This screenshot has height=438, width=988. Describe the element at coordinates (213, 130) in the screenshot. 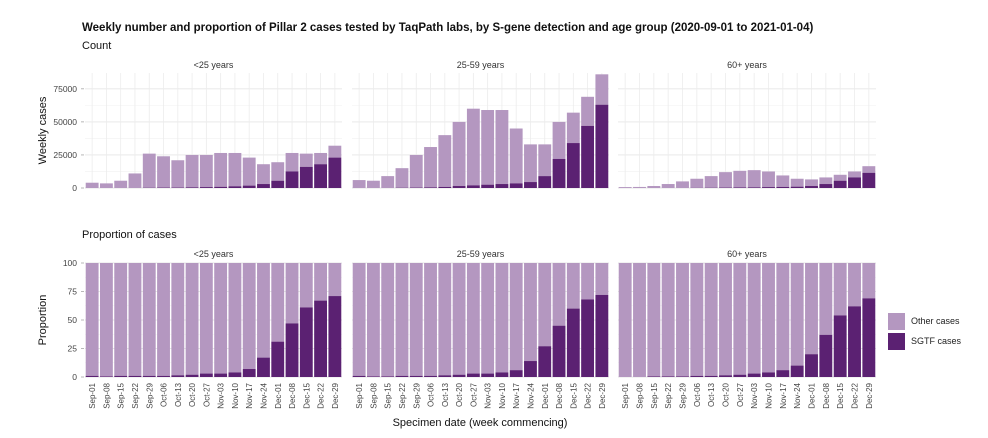

I see `panel-background` at that location.